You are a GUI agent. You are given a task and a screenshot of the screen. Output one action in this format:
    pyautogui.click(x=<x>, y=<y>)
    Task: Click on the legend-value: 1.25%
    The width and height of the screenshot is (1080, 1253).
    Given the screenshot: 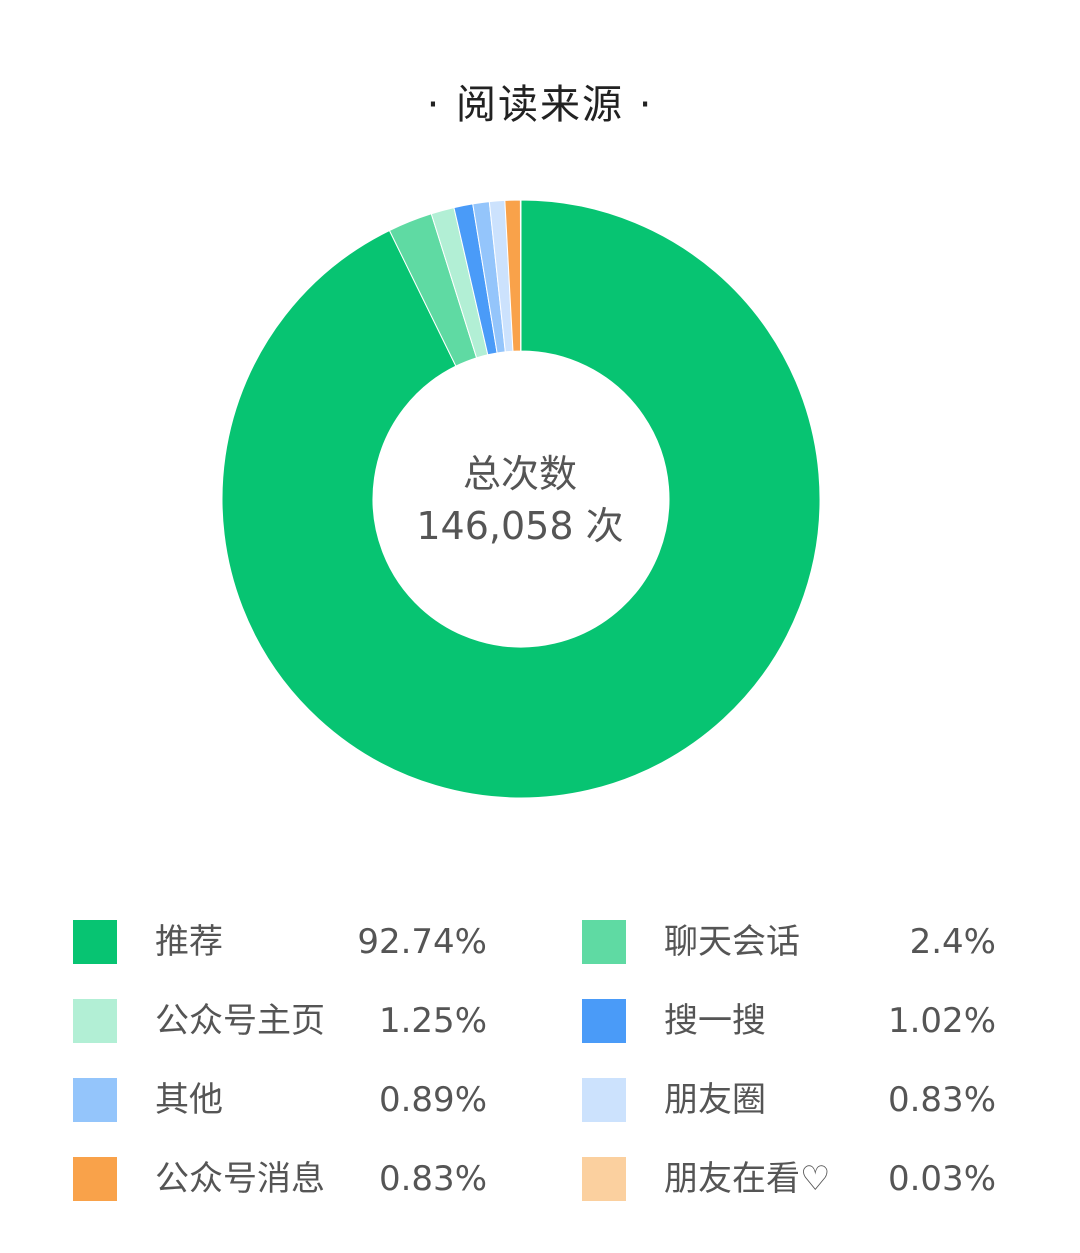 What is the action you would take?
    pyautogui.click(x=432, y=1021)
    